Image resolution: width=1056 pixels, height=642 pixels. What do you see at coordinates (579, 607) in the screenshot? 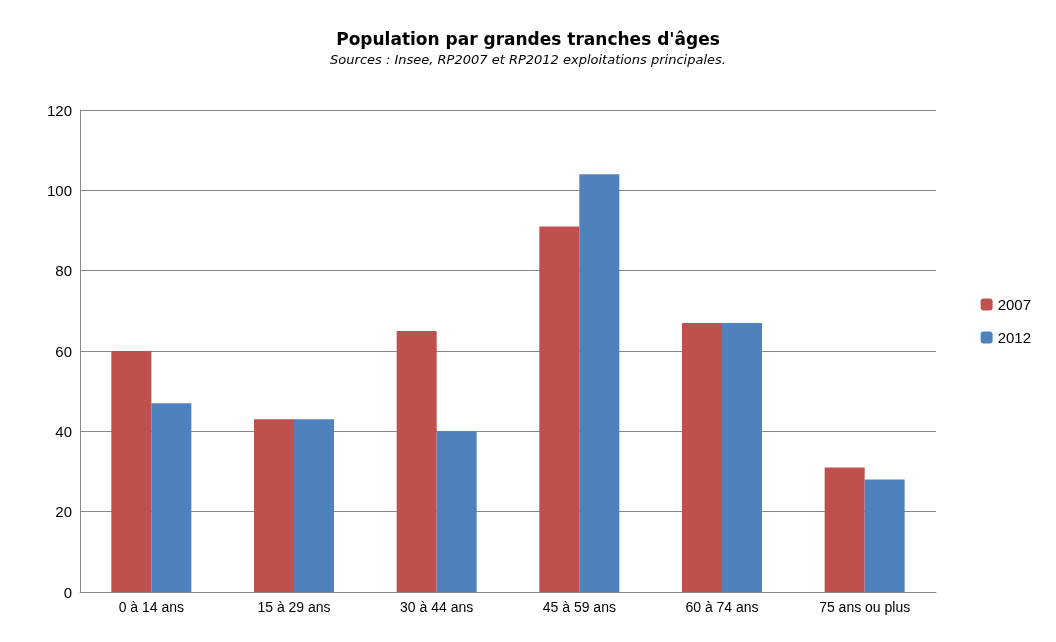
I see `x-tick-label: 45 à 59 ans` at bounding box center [579, 607].